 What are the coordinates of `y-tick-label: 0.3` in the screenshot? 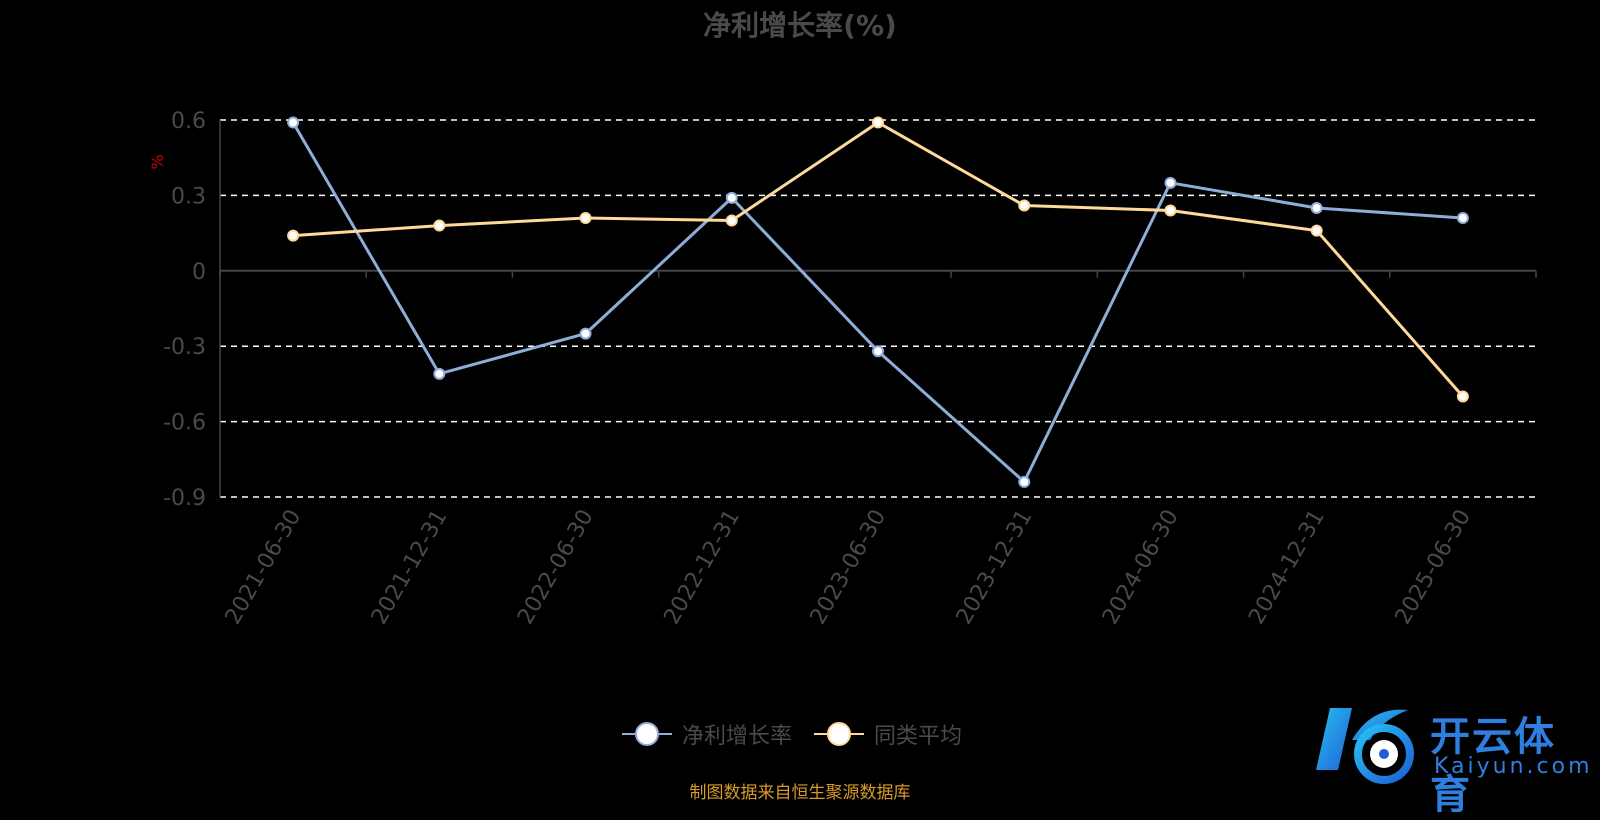 It's located at (188, 196).